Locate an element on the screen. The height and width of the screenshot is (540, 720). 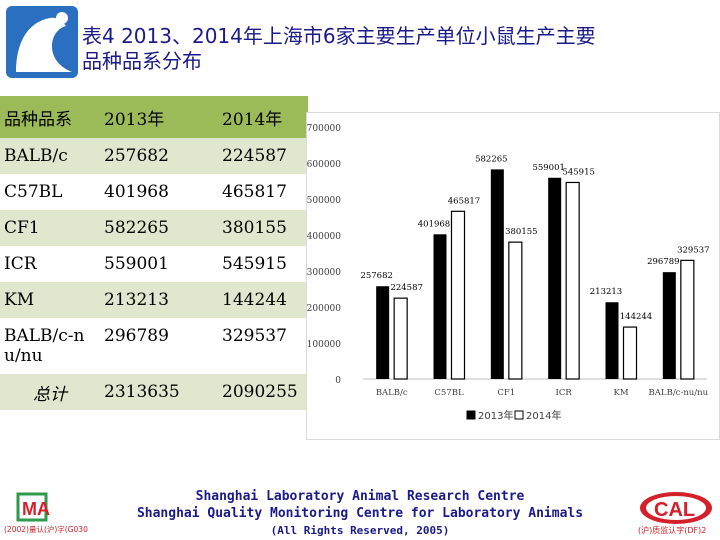
total-2014: 2090255 is located at coordinates (255, 392).